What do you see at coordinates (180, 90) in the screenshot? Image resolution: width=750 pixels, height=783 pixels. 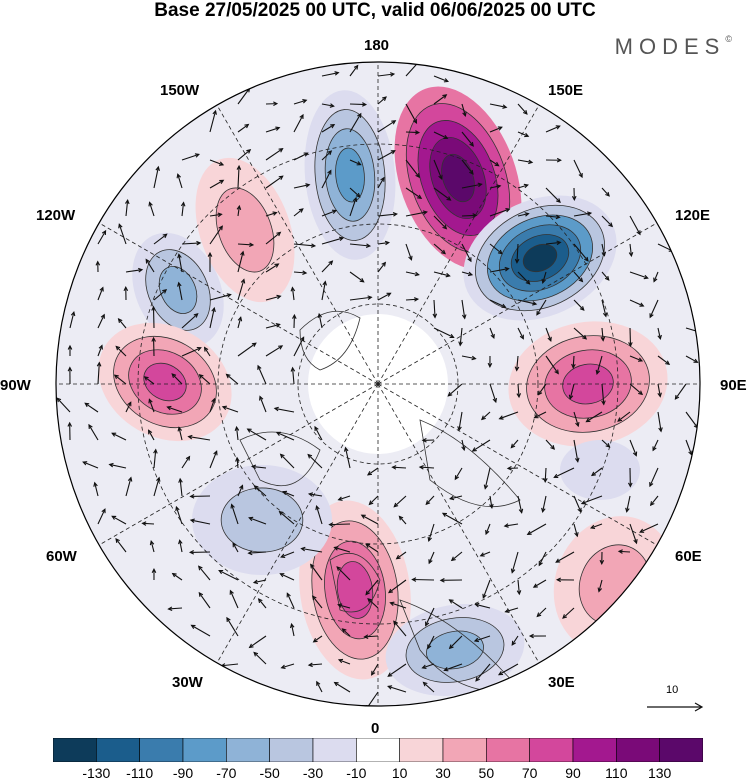 I see `lon-label-150w: 150W` at bounding box center [180, 90].